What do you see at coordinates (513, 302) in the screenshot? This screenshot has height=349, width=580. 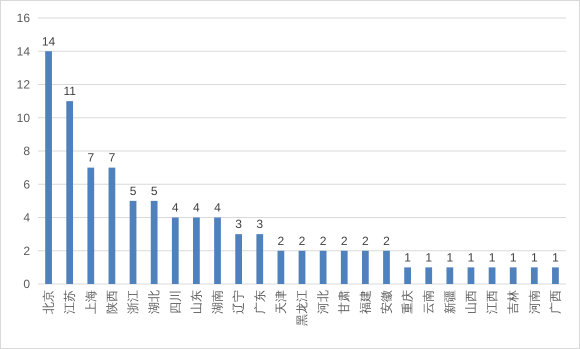 I see `x-tick-label: 吉林` at bounding box center [513, 302].